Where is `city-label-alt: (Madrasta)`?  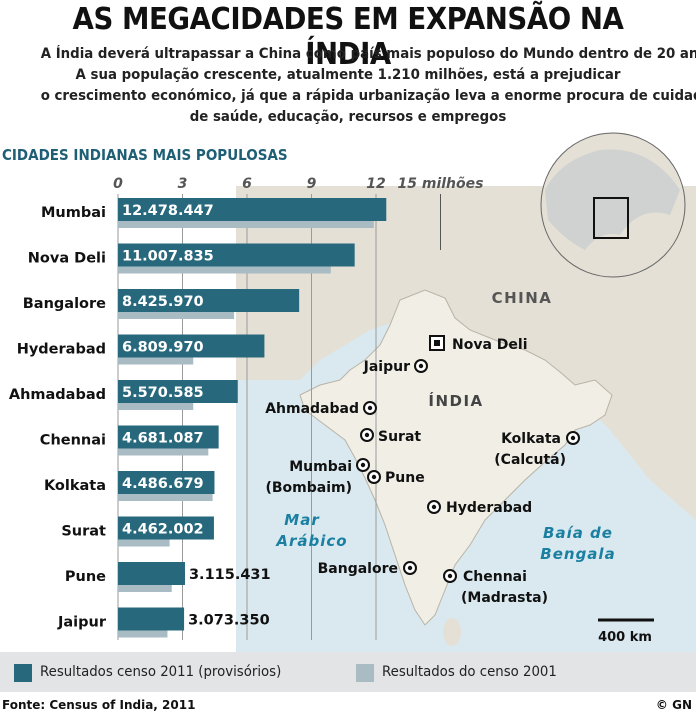 city-label-alt: (Madrasta) is located at coordinates (504, 598).